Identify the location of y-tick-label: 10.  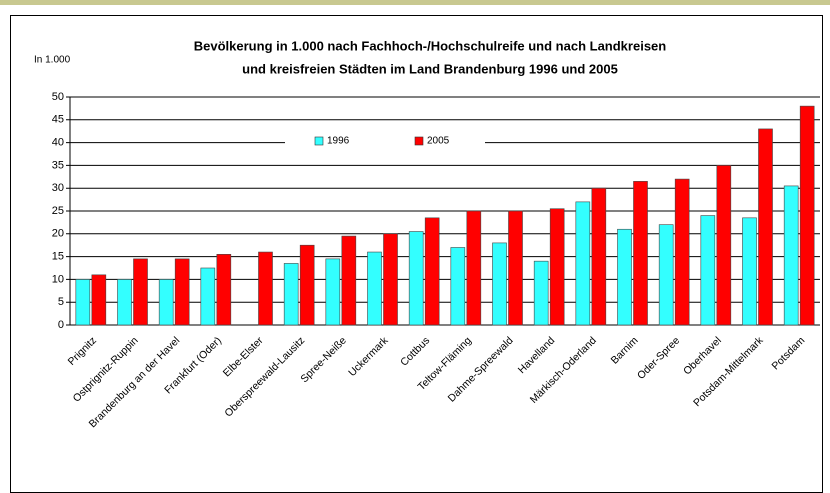
(58, 279).